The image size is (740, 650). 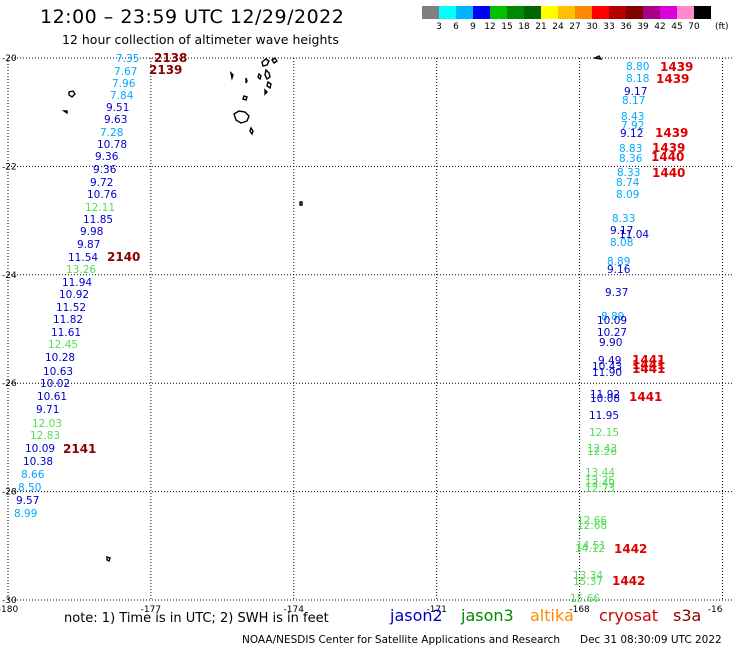 I want to click on lon-tick-label: -171, so click(x=436, y=610).